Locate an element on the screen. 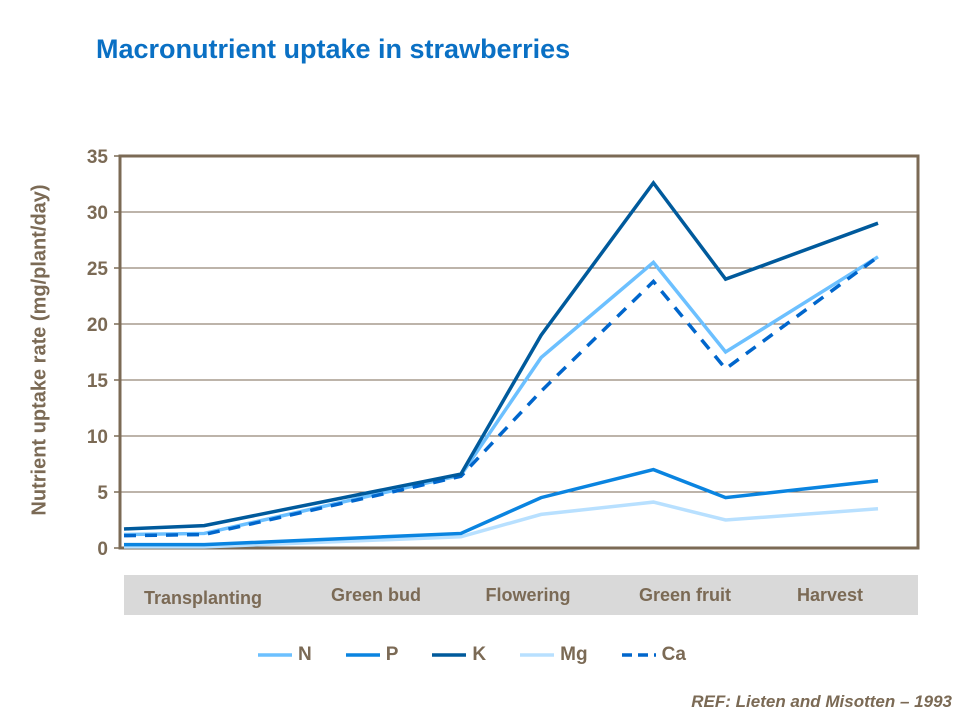 The width and height of the screenshot is (960, 720). y-tick-label: 35 is located at coordinates (98, 157).